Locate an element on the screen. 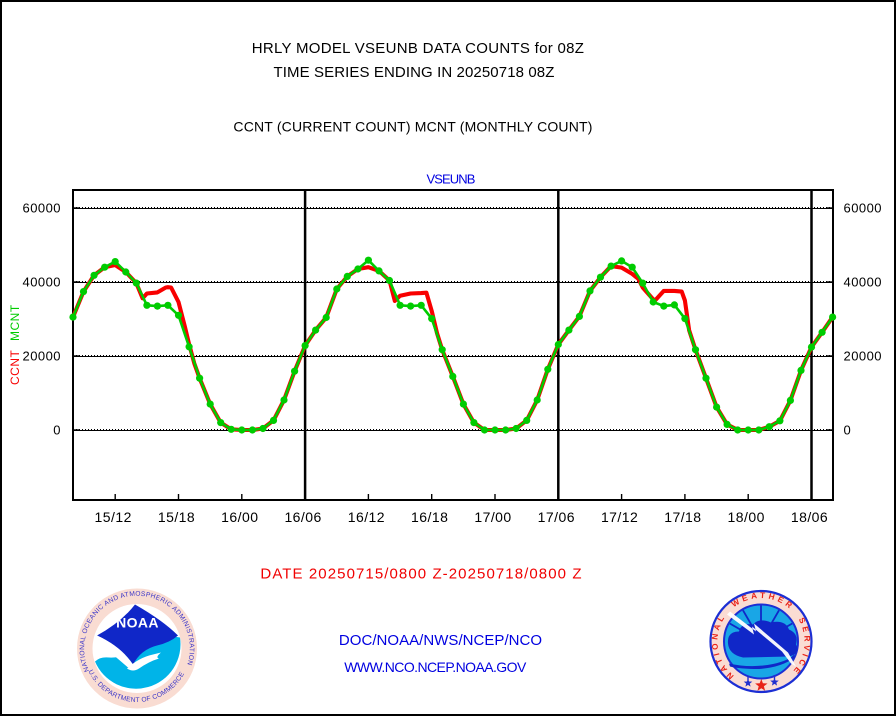 Image resolution: width=896 pixels, height=721 pixels. svg-text: VSEUNB is located at coordinates (450, 179).